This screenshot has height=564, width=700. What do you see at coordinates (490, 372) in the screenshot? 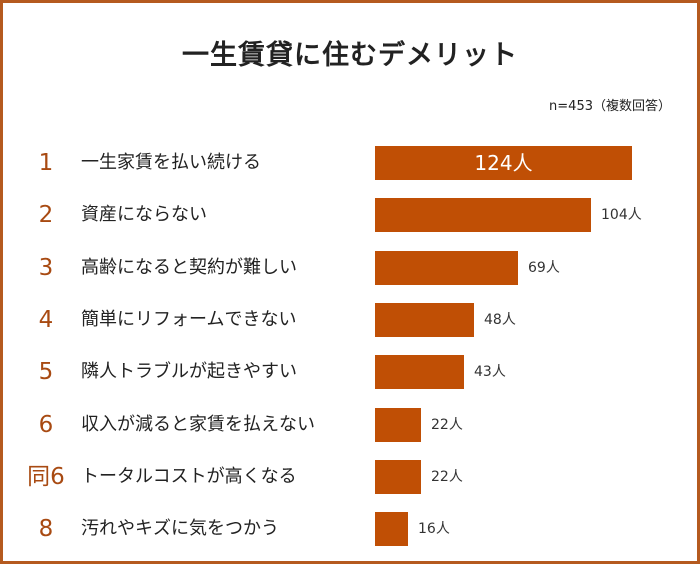
I see `value-label: 43人` at bounding box center [490, 372].